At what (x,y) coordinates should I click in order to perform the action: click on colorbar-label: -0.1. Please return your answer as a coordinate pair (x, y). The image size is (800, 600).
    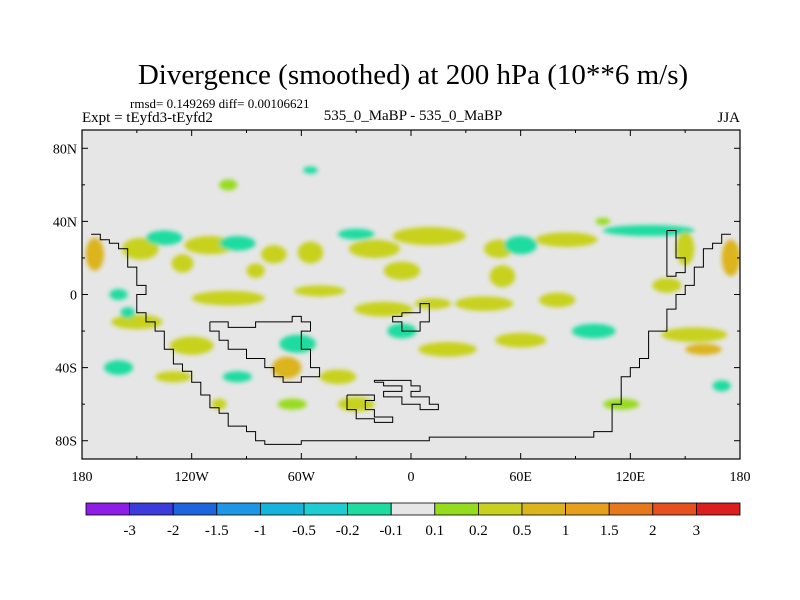
    Looking at the image, I should click on (391, 531).